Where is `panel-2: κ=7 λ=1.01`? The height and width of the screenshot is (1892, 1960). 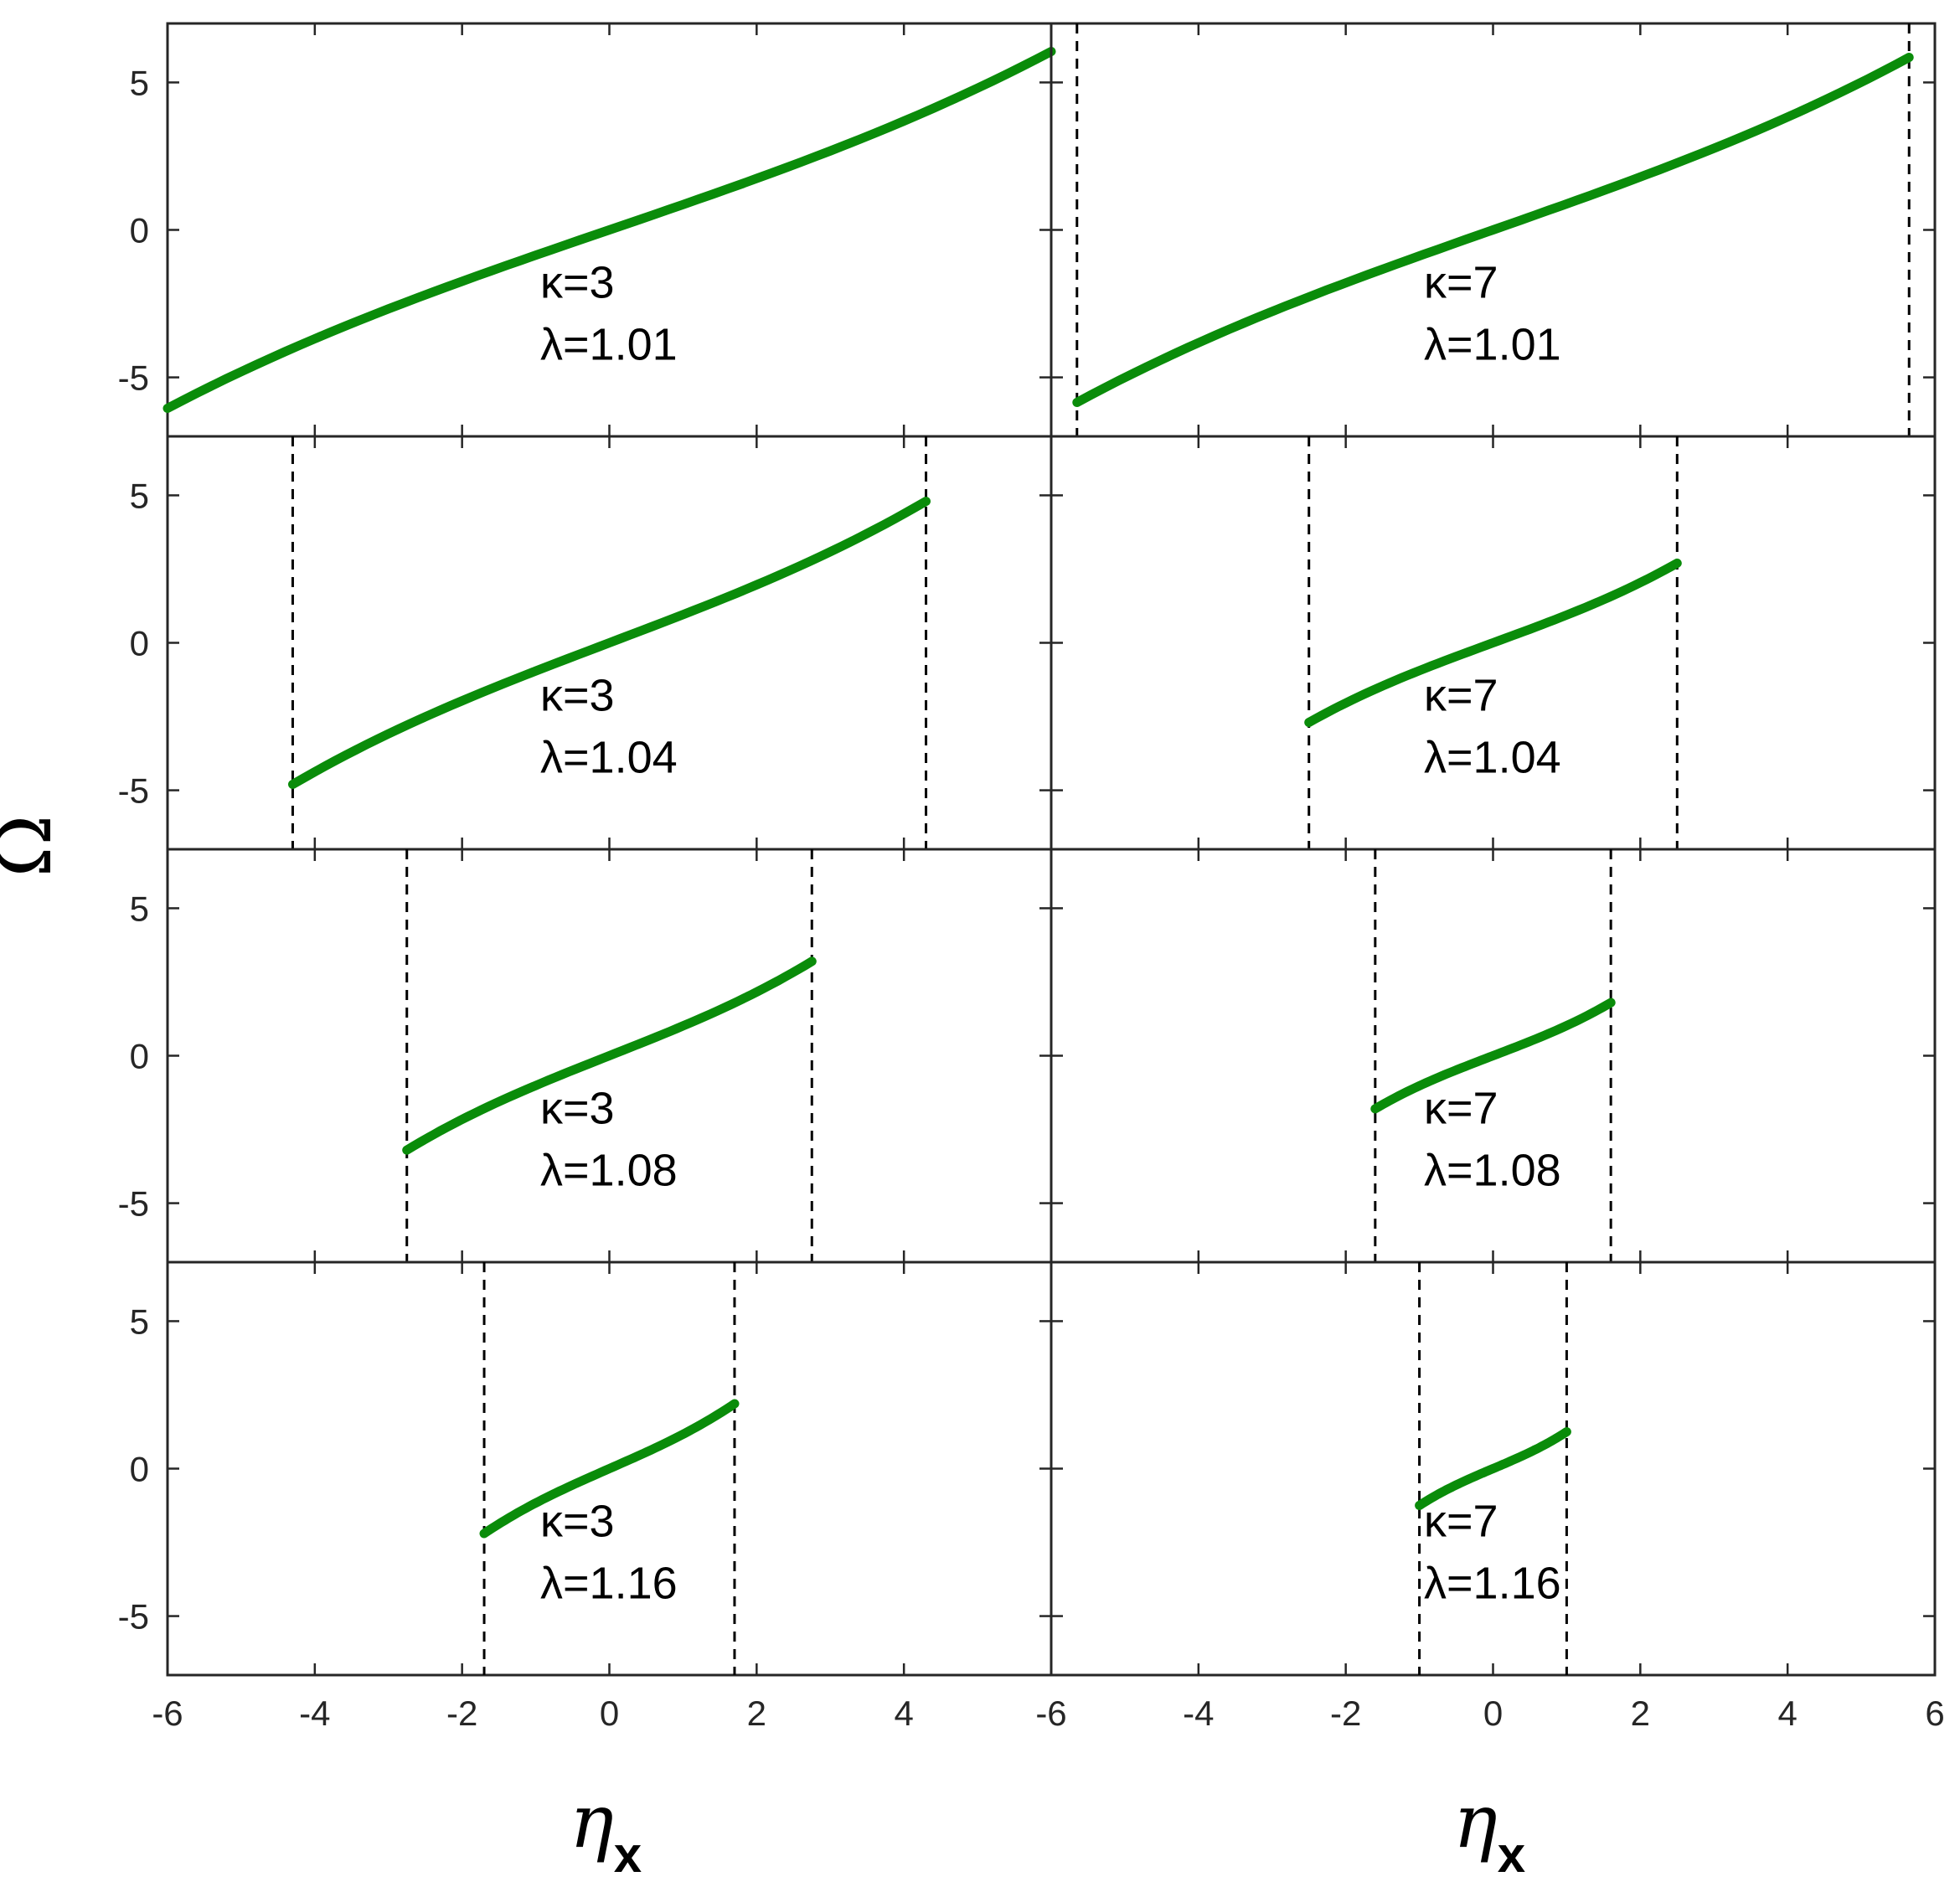
panel-2: κ=7 λ=1.01 is located at coordinates (1494, 230).